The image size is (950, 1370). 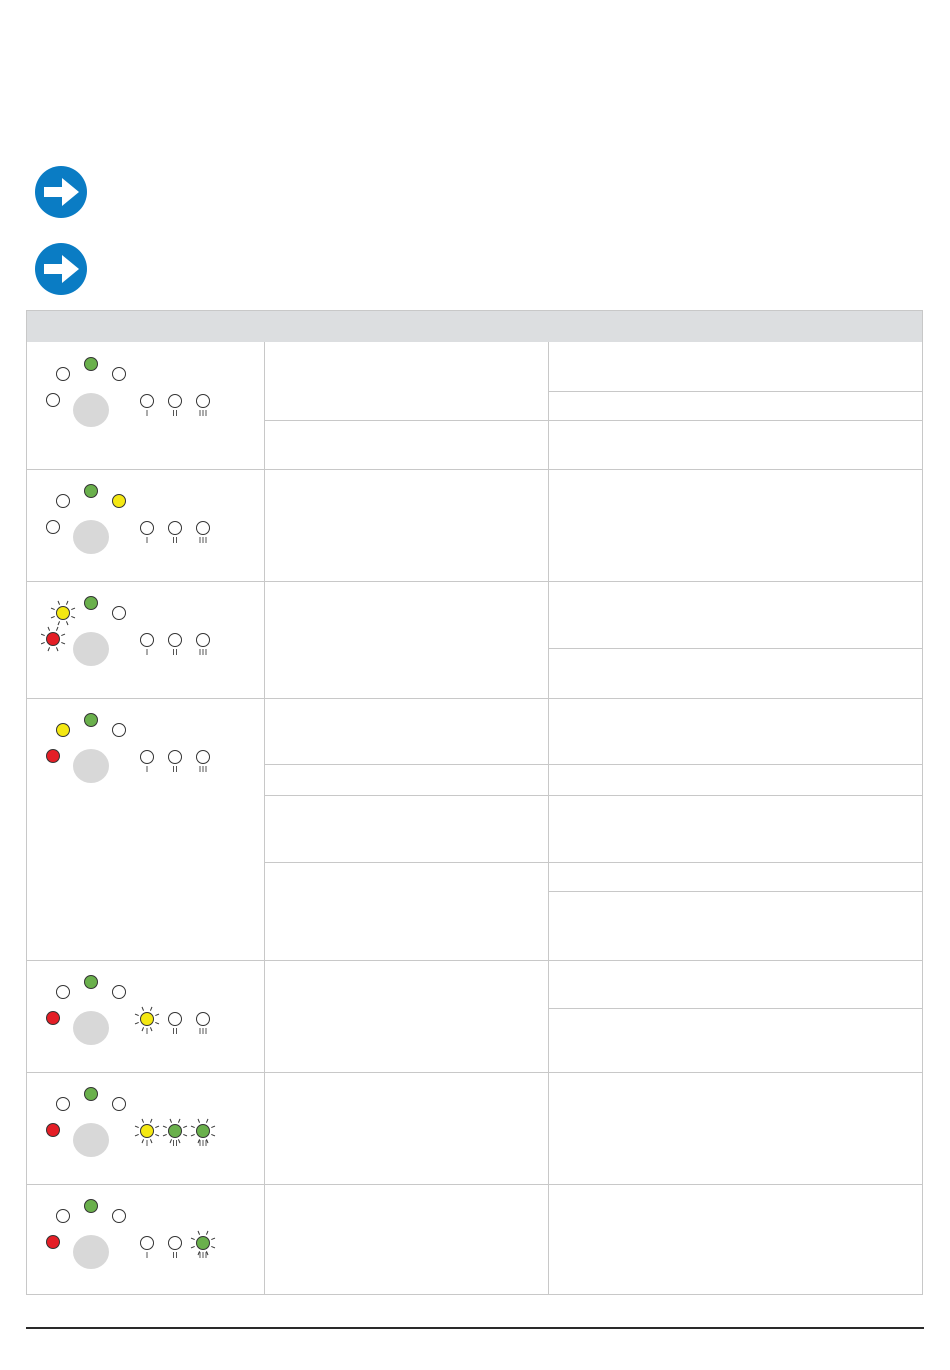 I want to click on footer-rule, so click(x=475, y=1328).